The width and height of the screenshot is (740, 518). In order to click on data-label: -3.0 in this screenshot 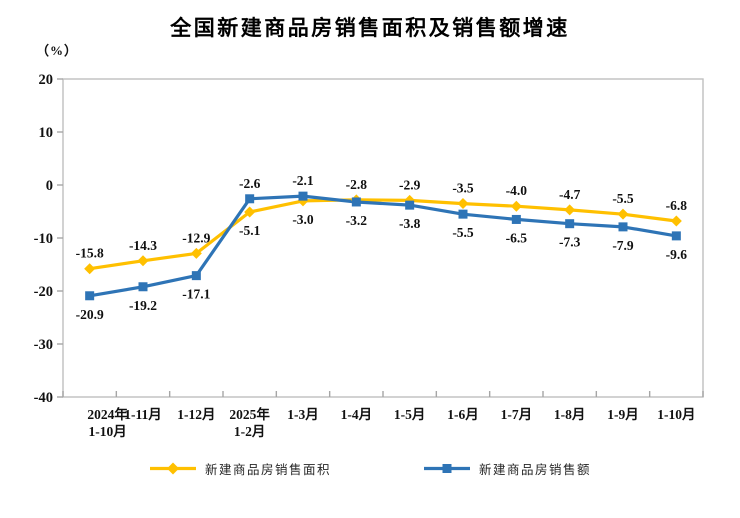, I will do `click(303, 219)`.